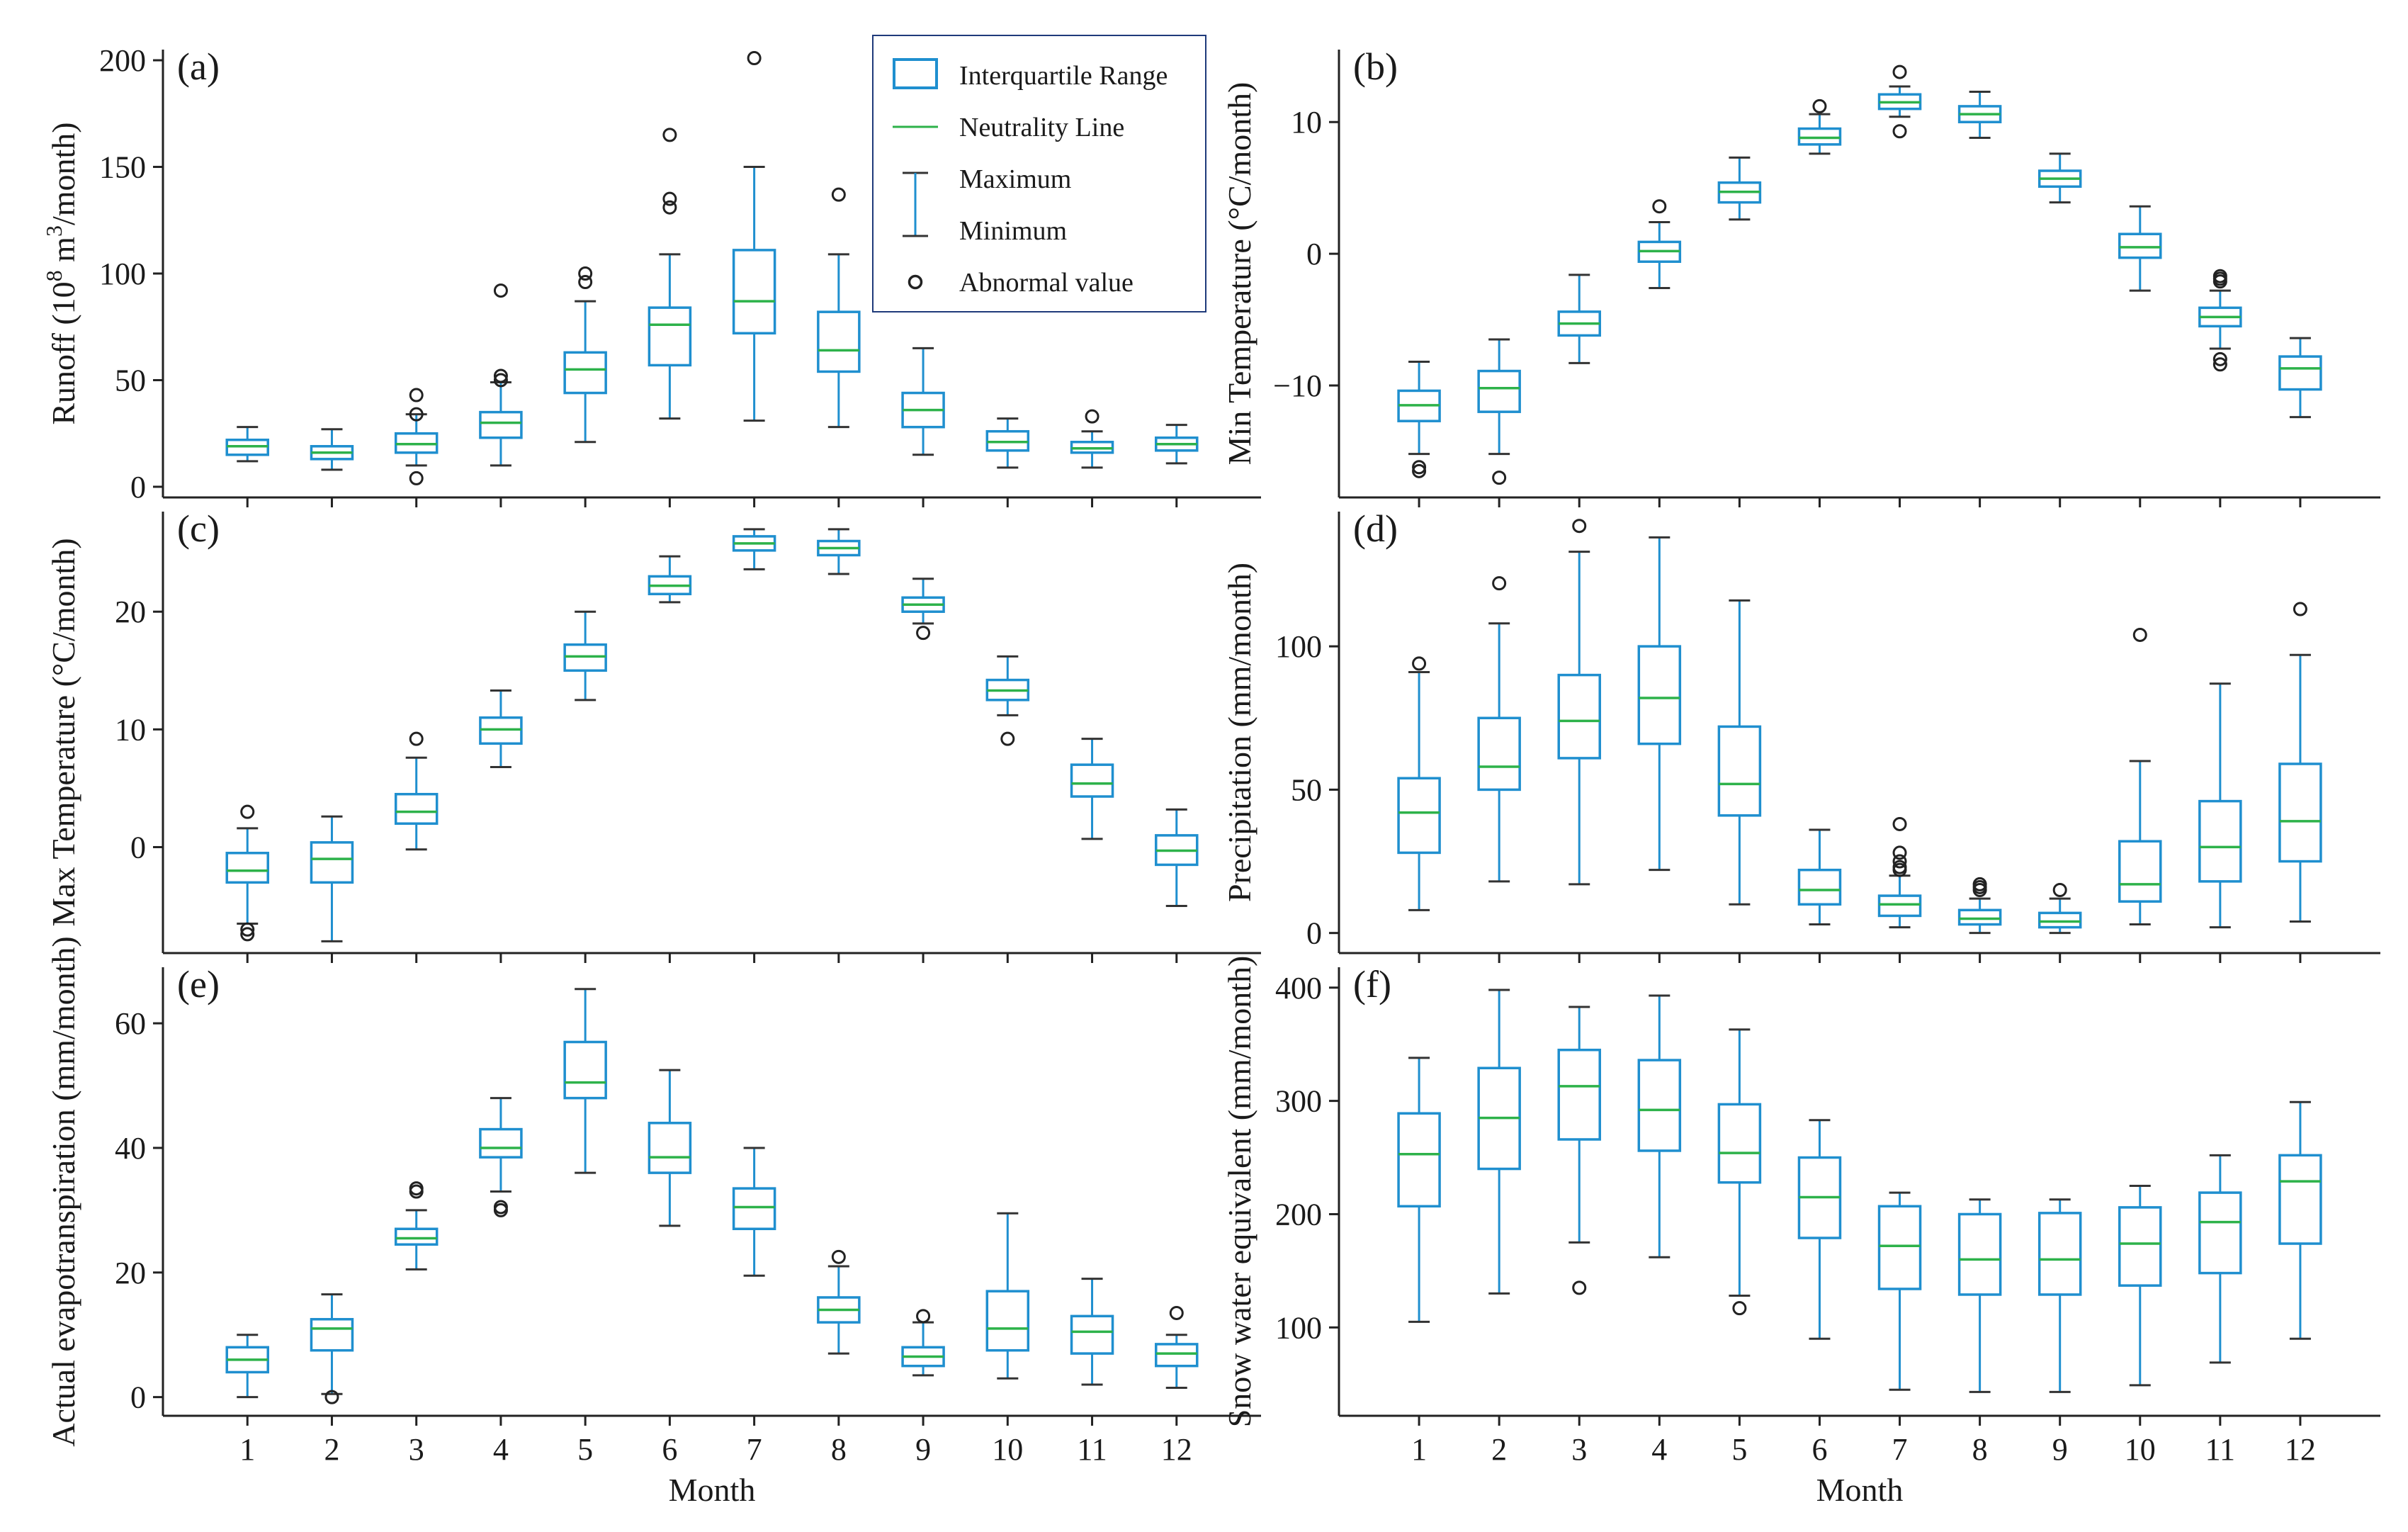 The height and width of the screenshot is (1532, 2408). Describe the element at coordinates (54, 276) in the screenshot. I see `y-axis-label-part: 8` at that location.